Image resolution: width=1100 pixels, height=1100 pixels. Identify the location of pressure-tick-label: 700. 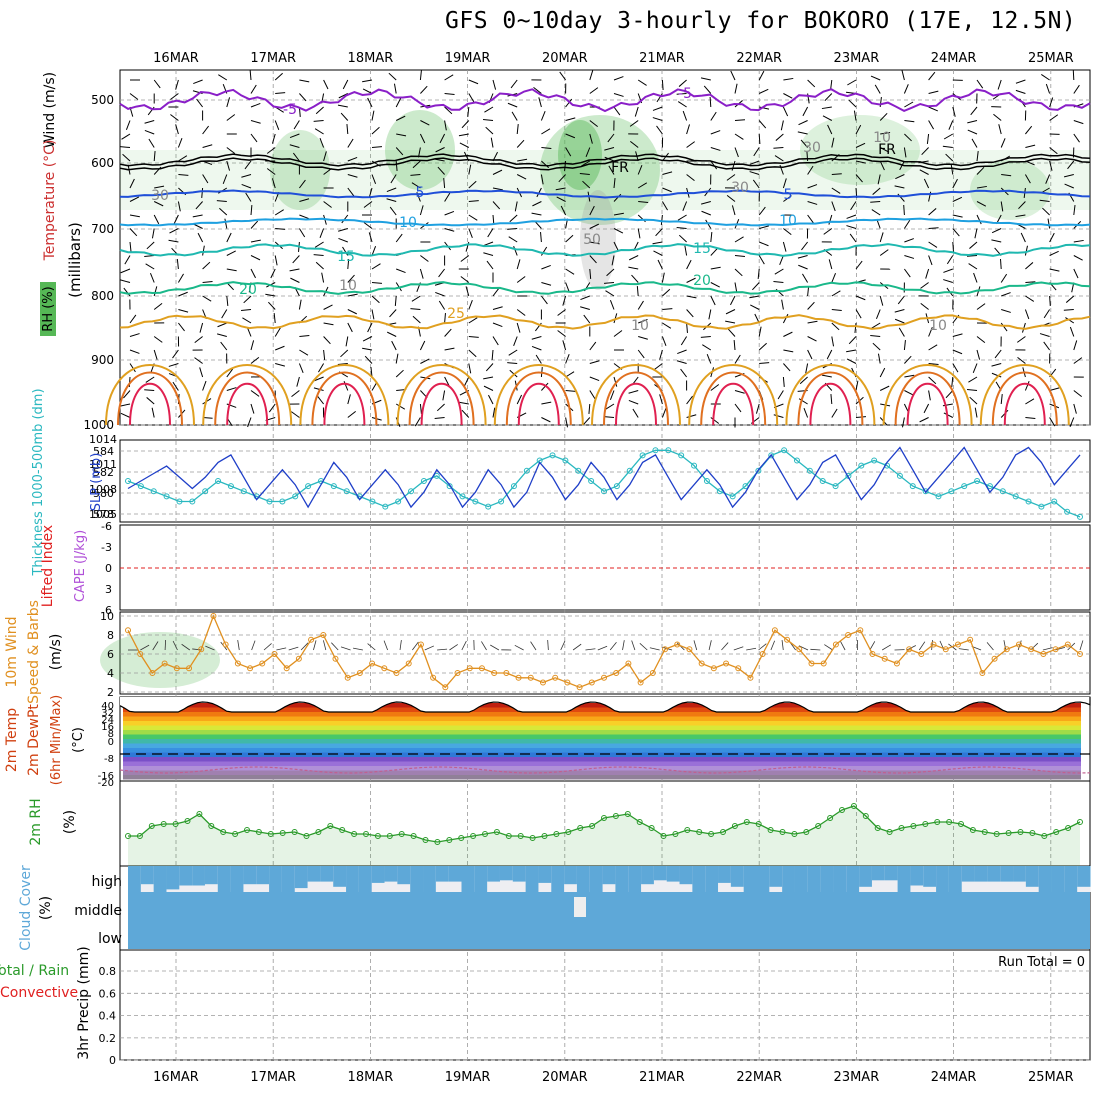
(102, 229).